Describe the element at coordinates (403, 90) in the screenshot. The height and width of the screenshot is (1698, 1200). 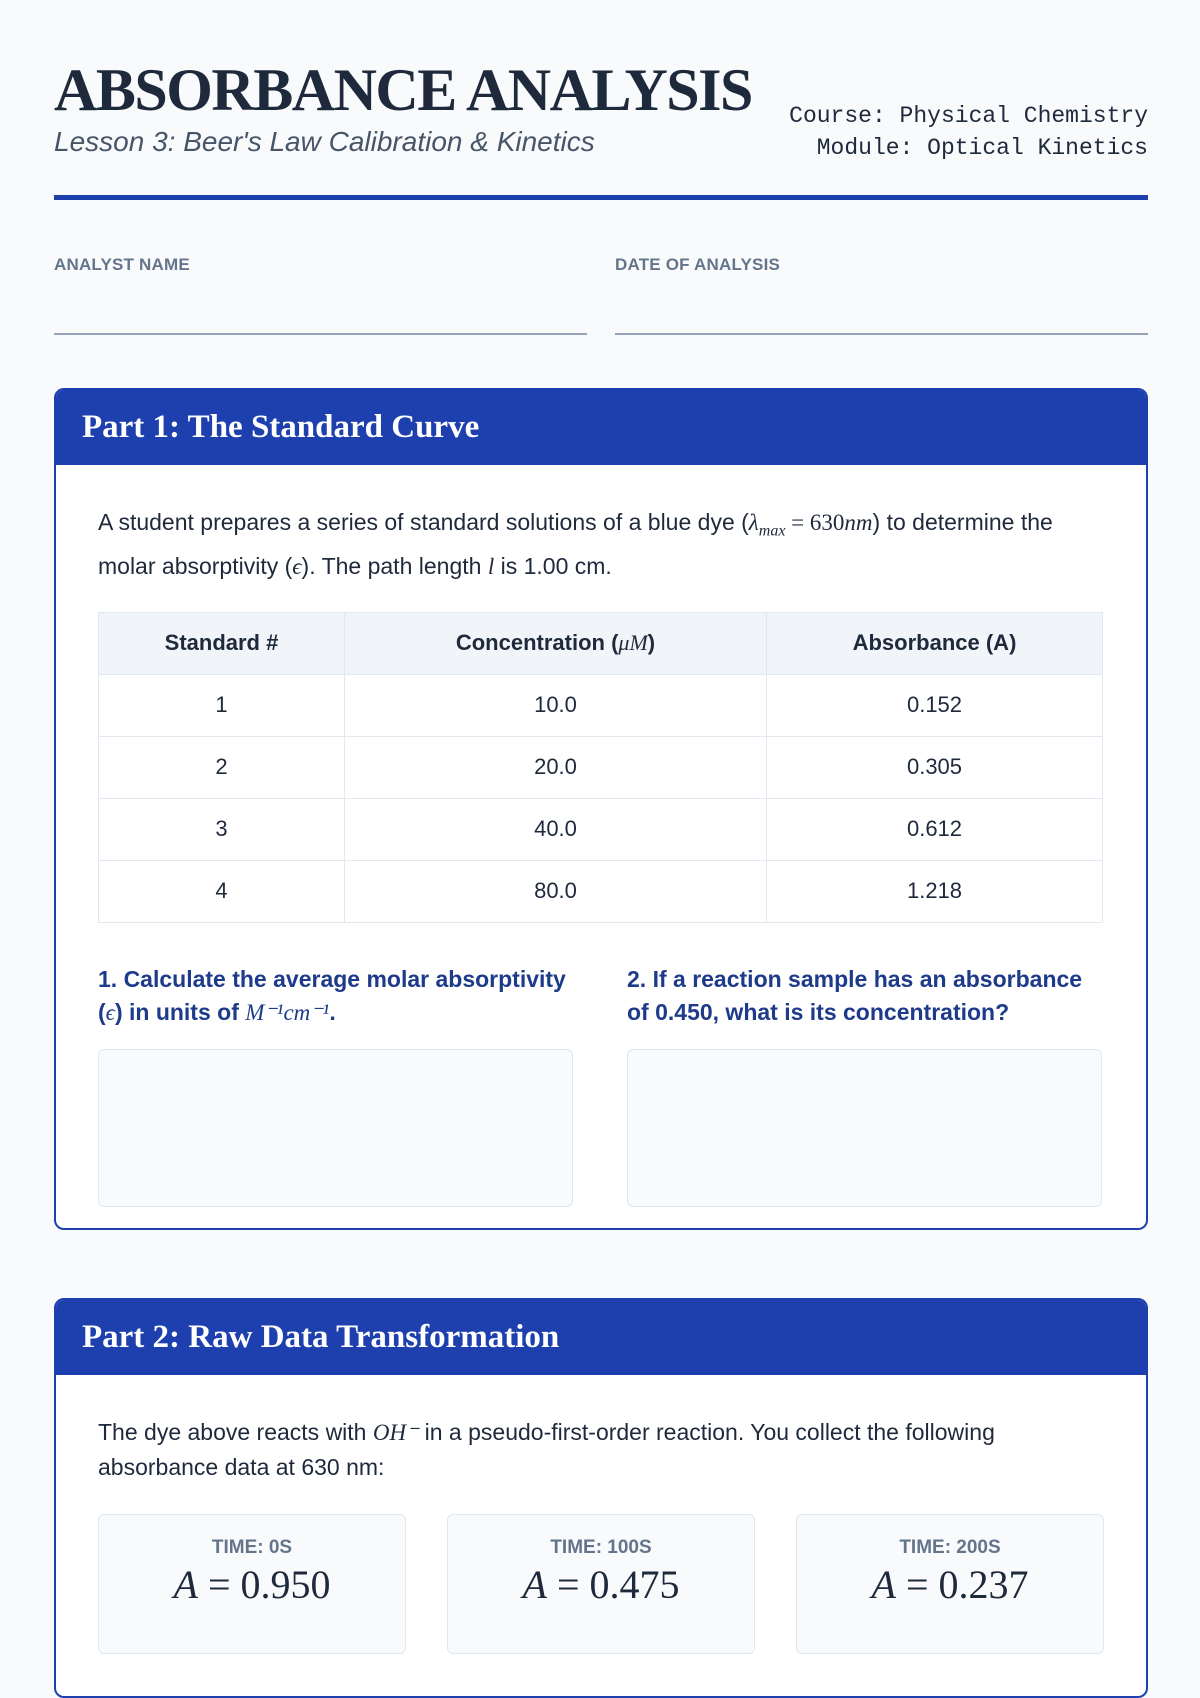
I see `page-title: ABSORBANCE ANALYSIS` at that location.